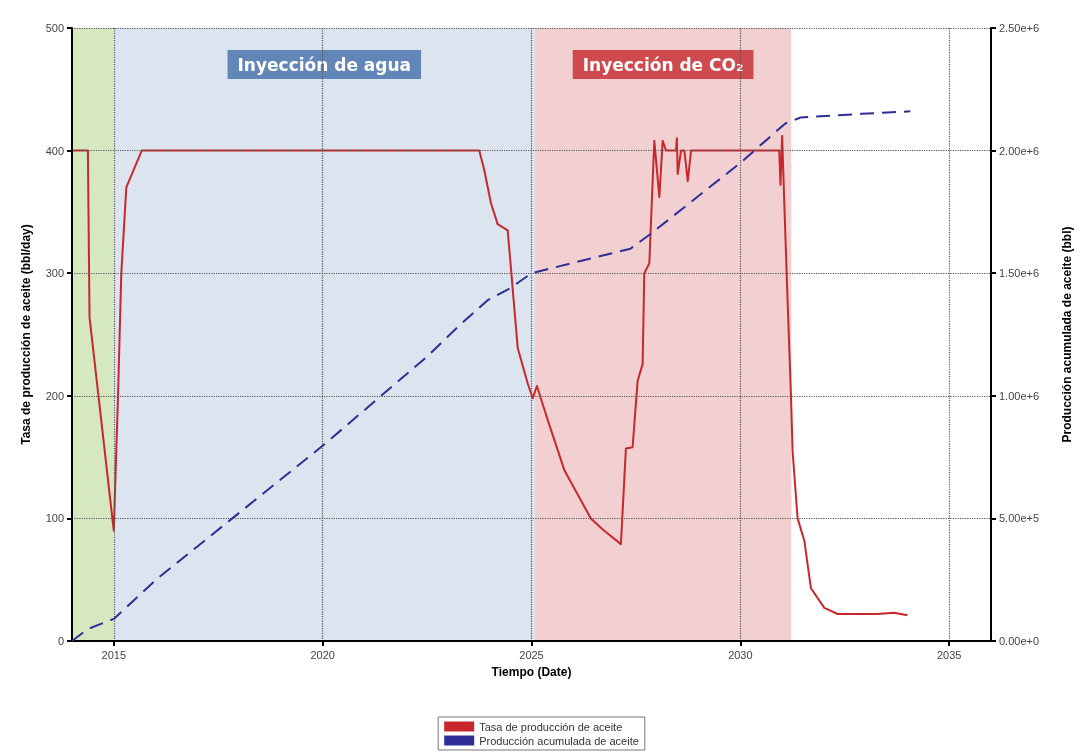 The width and height of the screenshot is (1083, 756). I want to click on x-tick-label: 2030, so click(740, 654).